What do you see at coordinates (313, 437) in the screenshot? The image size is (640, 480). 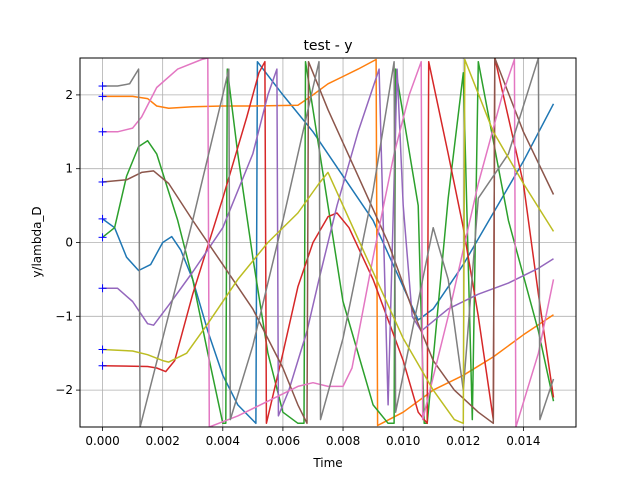 I see `x-axis-ticks: 0.000 0.002 0.004 0.006 0.008 0.010 0.012 0.014` at bounding box center [313, 437].